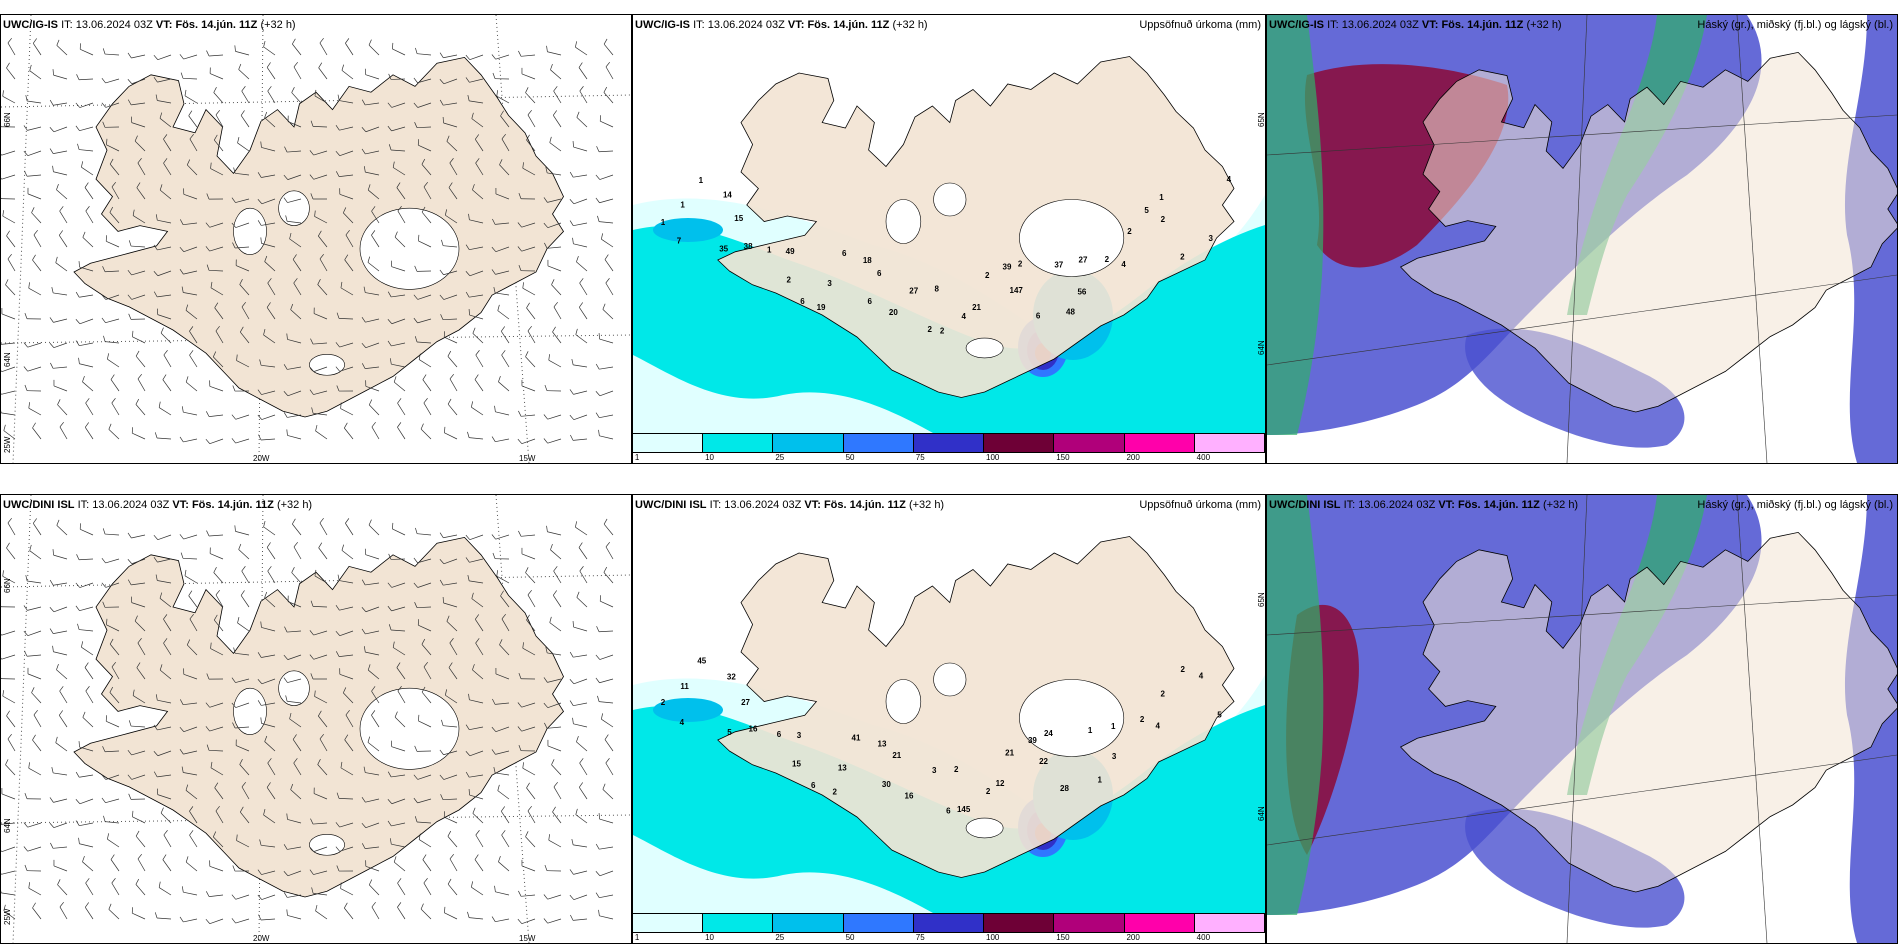  Describe the element at coordinates (701, 661) in the screenshot. I see `precip-value-label: 45` at that location.